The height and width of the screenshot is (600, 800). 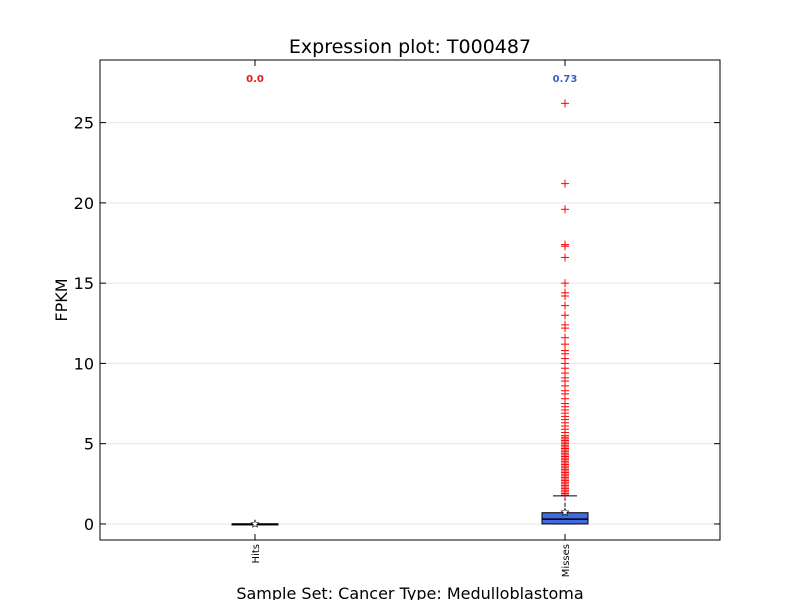 I want to click on outlier-points, so click(x=565, y=299).